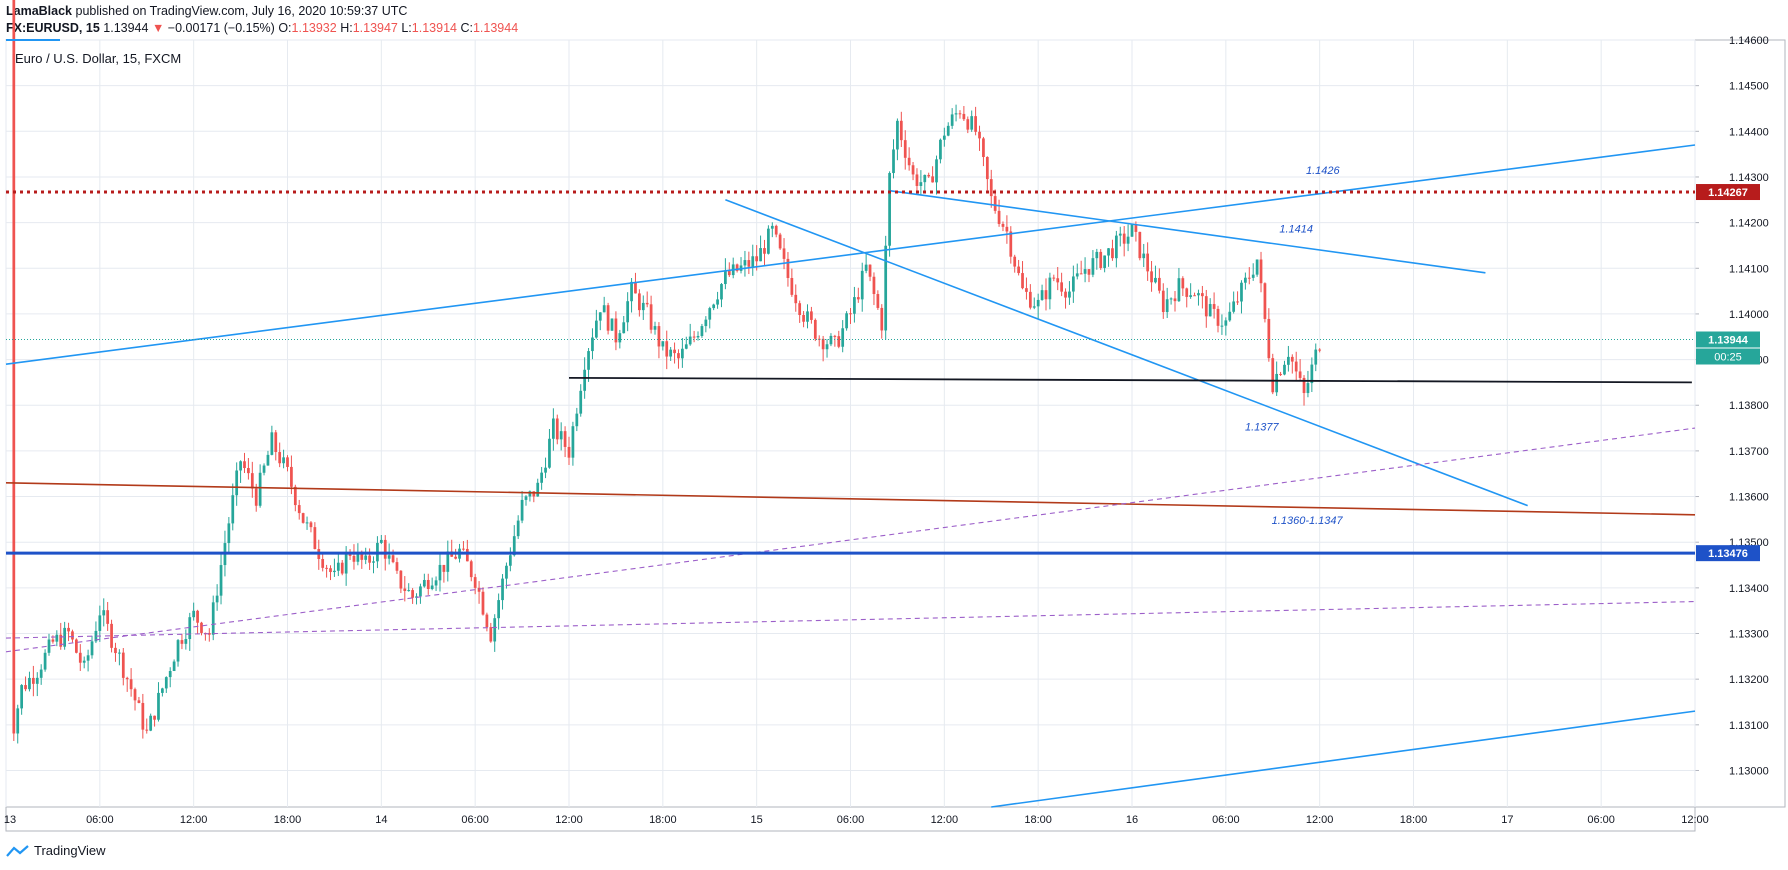 The height and width of the screenshot is (870, 1788). What do you see at coordinates (1728, 339) in the screenshot?
I see `current-price-label-bg` at bounding box center [1728, 339].